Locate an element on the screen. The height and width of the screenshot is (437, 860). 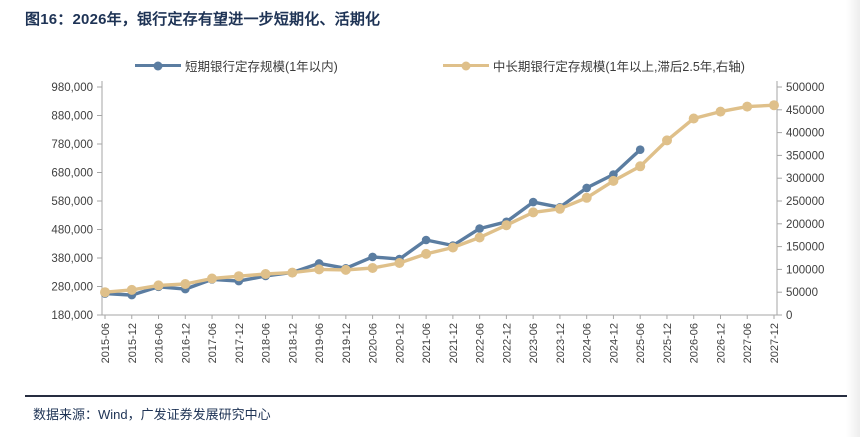
svg-text: 680,000 is located at coordinates (72, 174).